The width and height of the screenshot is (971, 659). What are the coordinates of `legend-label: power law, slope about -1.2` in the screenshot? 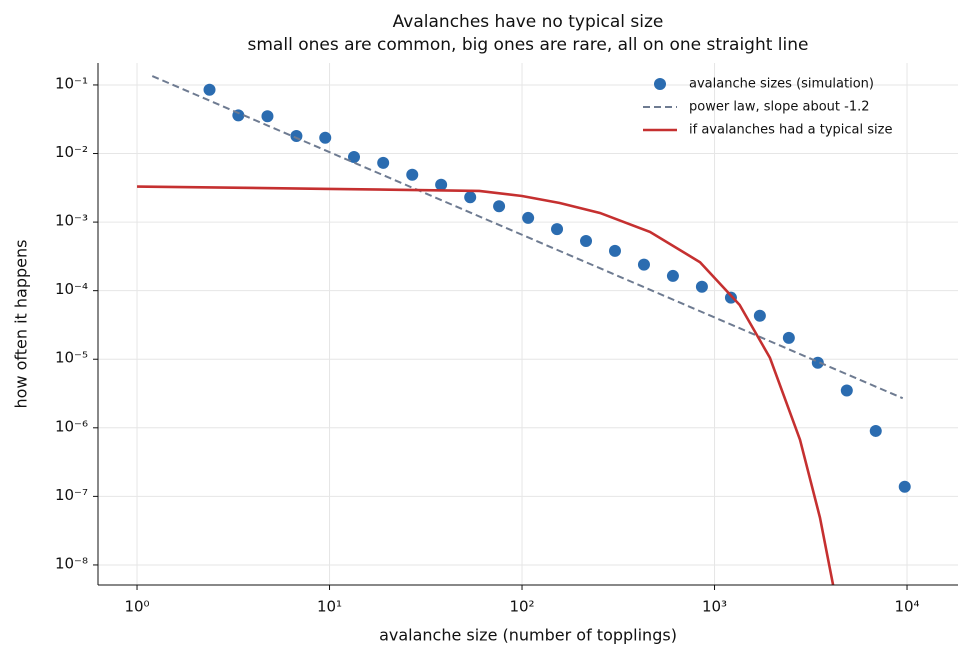 It's located at (779, 107).